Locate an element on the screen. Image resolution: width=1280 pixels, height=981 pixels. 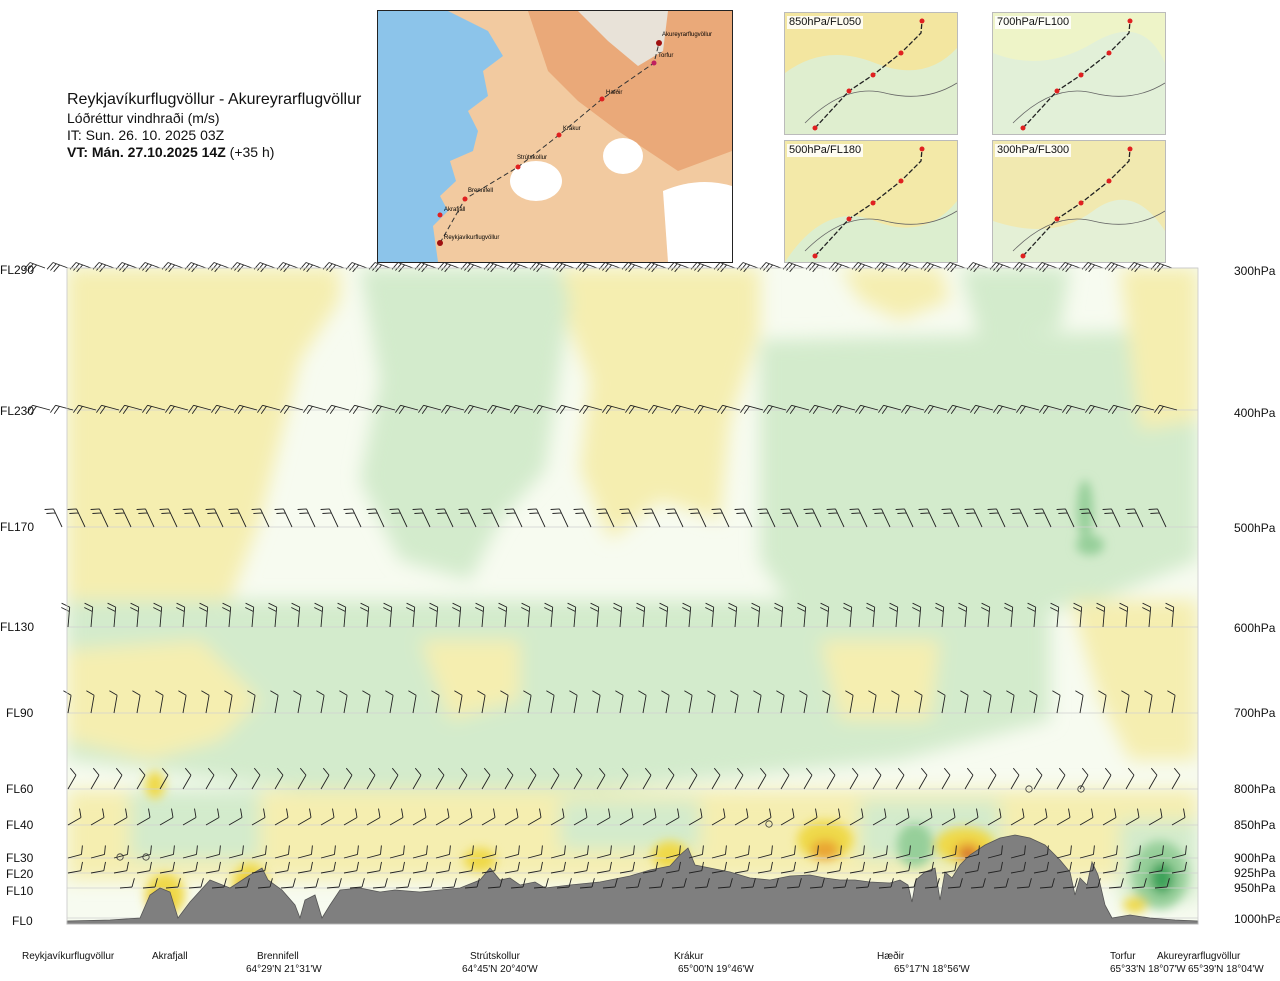
level-map-300: 300hPa/FL300 is located at coordinates (1079, 201).